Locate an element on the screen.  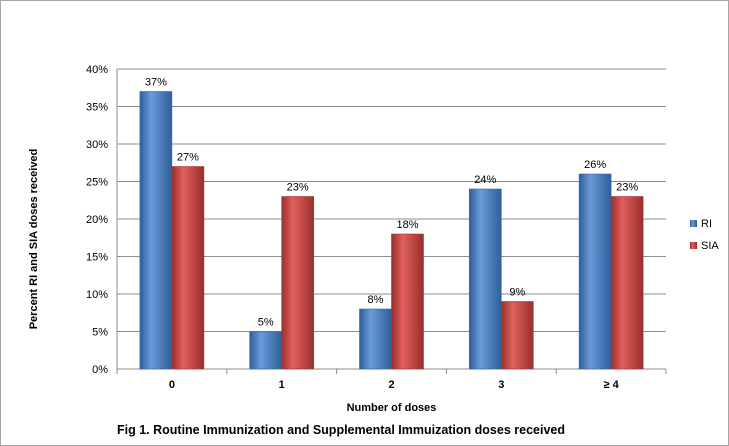
x-tick-label: 1 is located at coordinates (282, 385).